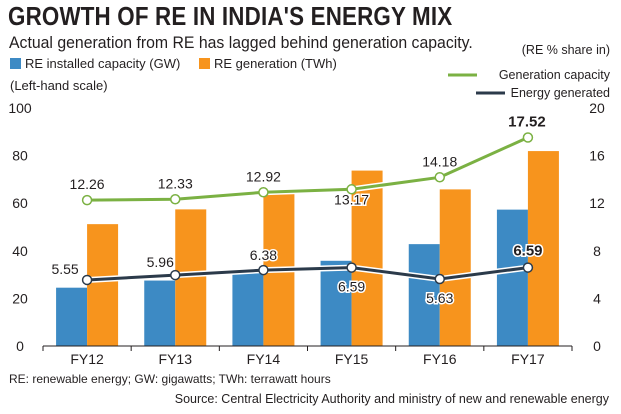 The image size is (621, 414). I want to click on legend-swatch-generation, so click(204, 63).